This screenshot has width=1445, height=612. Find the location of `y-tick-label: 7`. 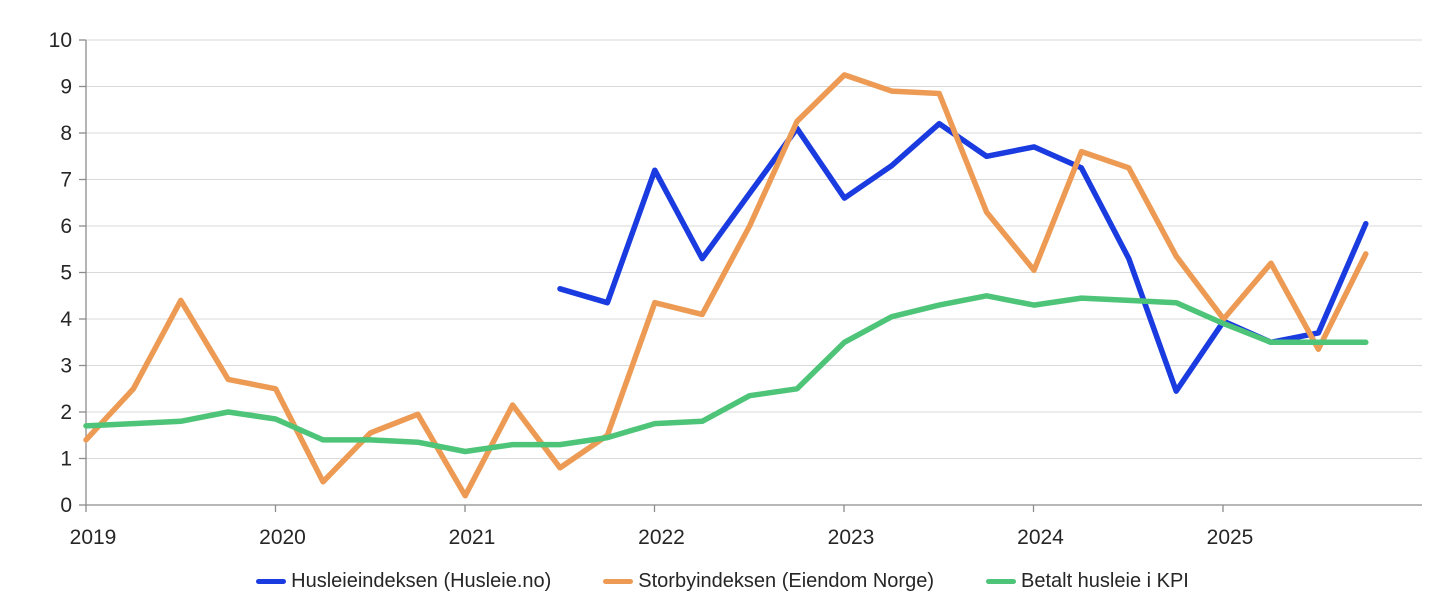

y-tick-label: 7 is located at coordinates (66, 180).